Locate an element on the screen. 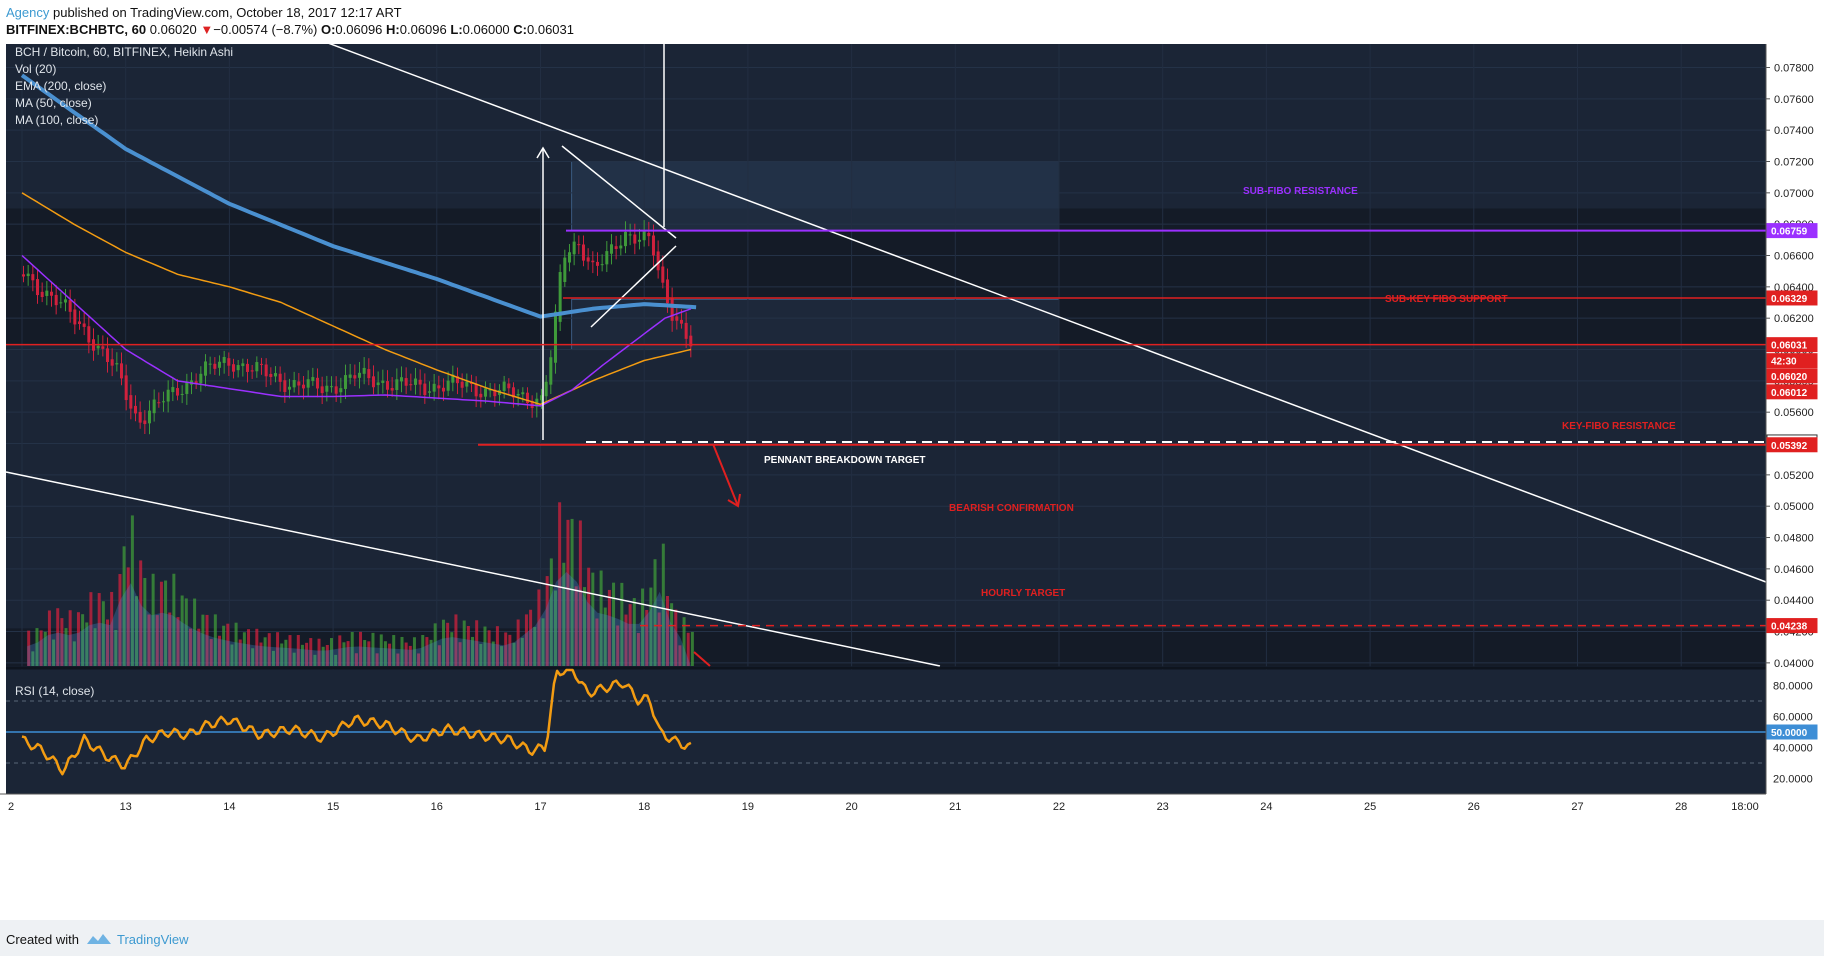 Image resolution: width=1824 pixels, height=956 pixels. pennant-top-line is located at coordinates (619, 192).